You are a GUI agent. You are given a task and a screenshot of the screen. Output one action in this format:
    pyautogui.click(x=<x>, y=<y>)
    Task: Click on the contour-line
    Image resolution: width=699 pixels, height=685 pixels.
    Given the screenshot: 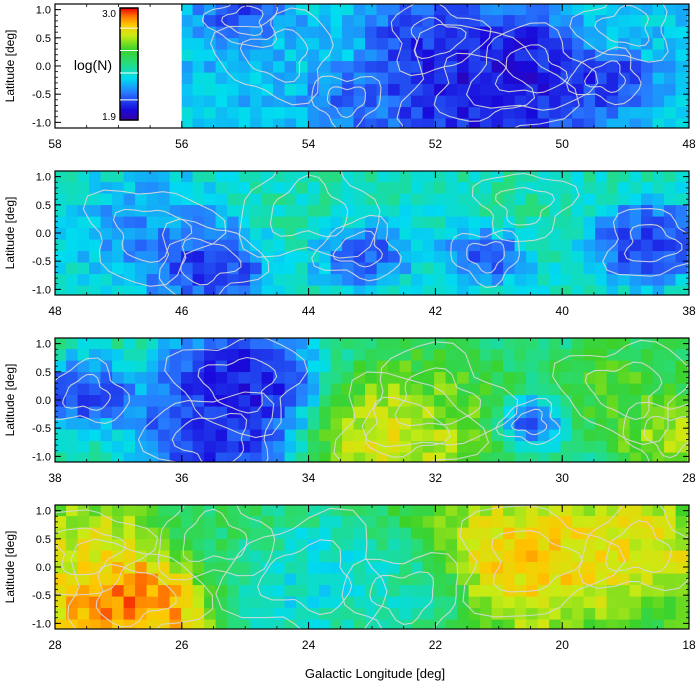 What is the action you would take?
    pyautogui.click(x=407, y=427)
    